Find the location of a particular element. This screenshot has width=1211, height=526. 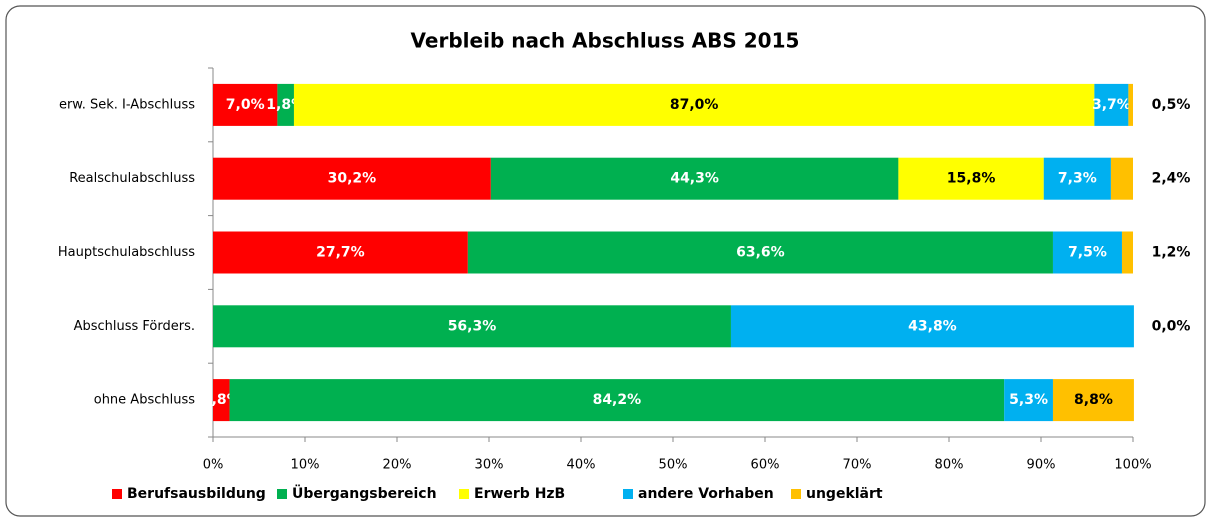

data-label: 1,2% is located at coordinates (1171, 253).